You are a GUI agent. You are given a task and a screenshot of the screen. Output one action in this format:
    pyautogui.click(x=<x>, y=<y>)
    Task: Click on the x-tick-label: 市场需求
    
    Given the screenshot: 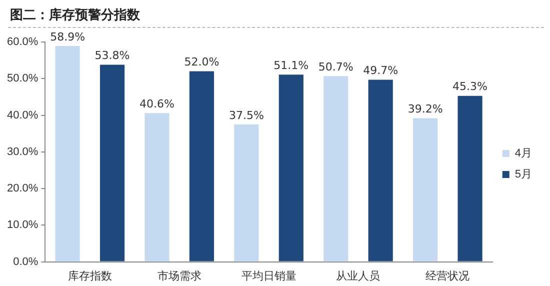 What is the action you would take?
    pyautogui.click(x=179, y=275)
    